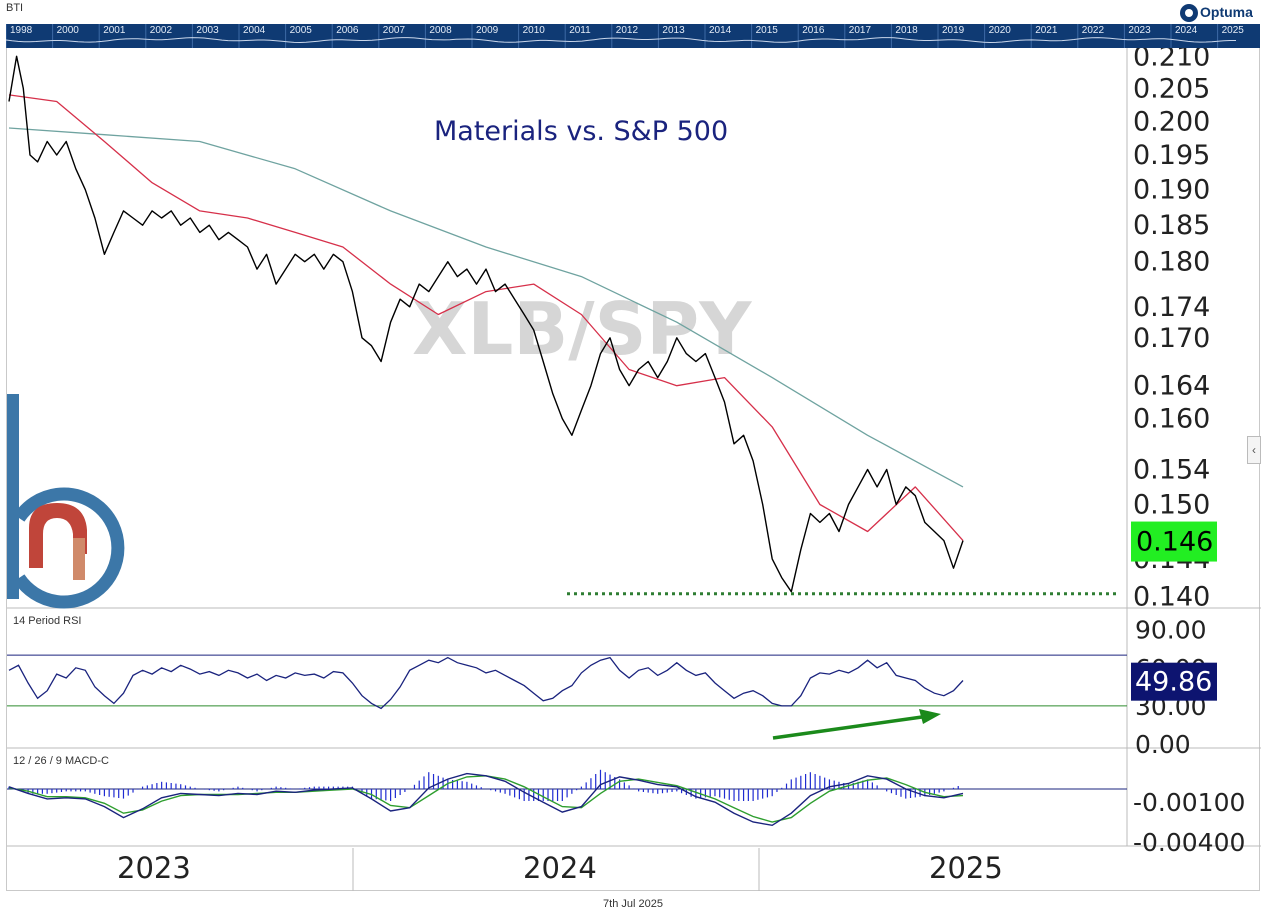 Image resolution: width=1266 pixels, height=924 pixels. I want to click on timeline-year-label: 2011, so click(580, 30).